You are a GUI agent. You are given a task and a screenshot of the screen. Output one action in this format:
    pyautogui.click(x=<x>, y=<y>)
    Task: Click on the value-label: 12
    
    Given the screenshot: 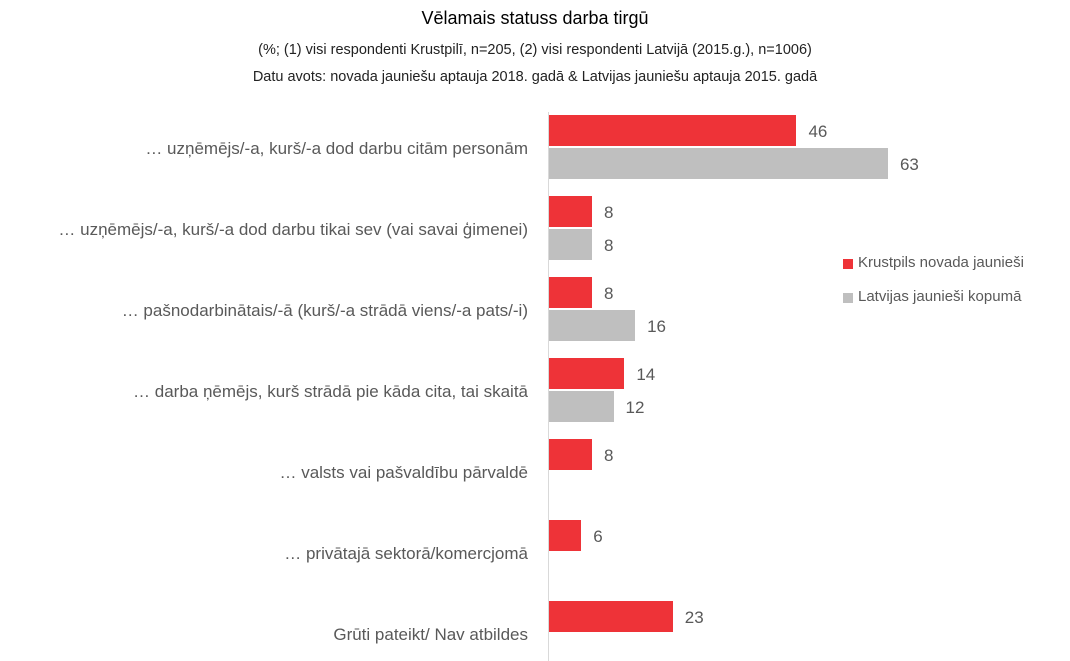 What is the action you would take?
    pyautogui.click(x=635, y=407)
    